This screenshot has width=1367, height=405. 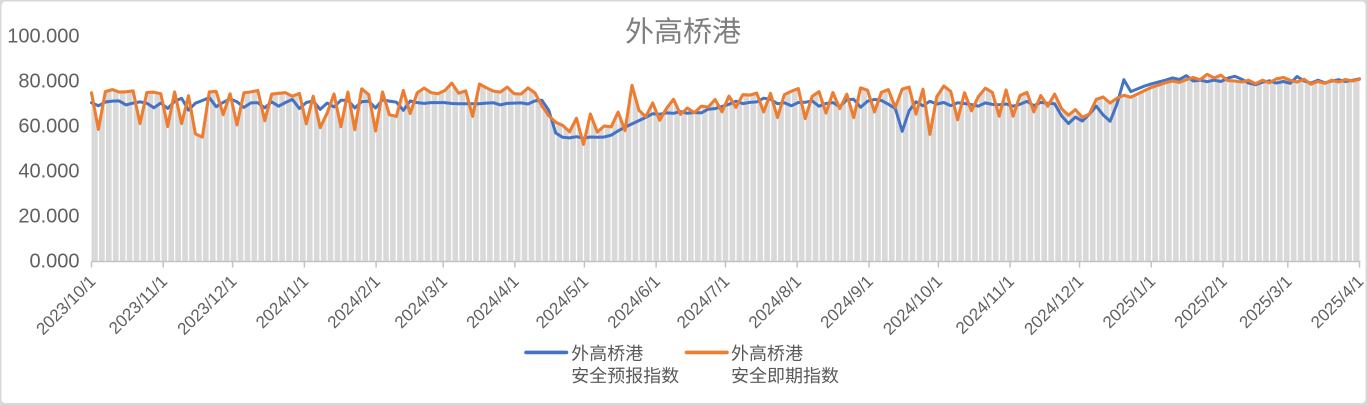 I want to click on svg-text: 80.000, so click(x=48, y=82).